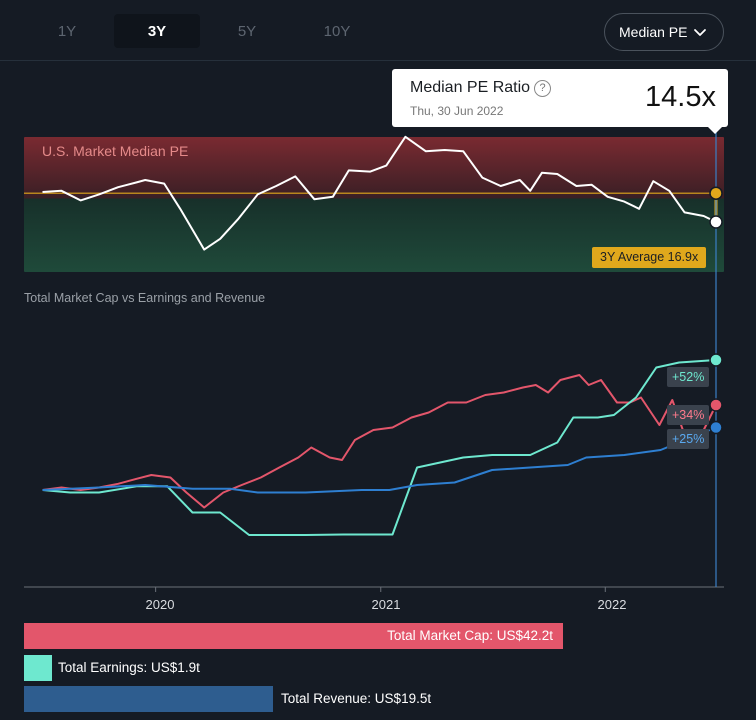  Describe the element at coordinates (612, 604) in the screenshot. I see `x-tick-2022: 2022` at that location.